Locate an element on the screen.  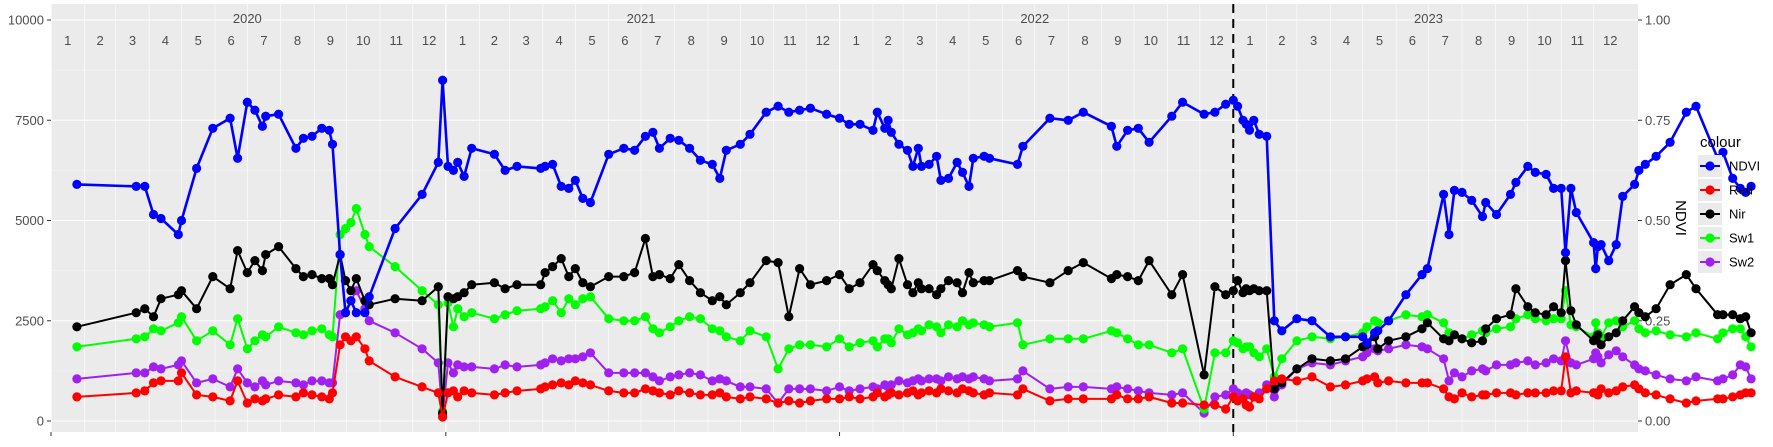
right-tick-label: 0.75 is located at coordinates (1657, 120).